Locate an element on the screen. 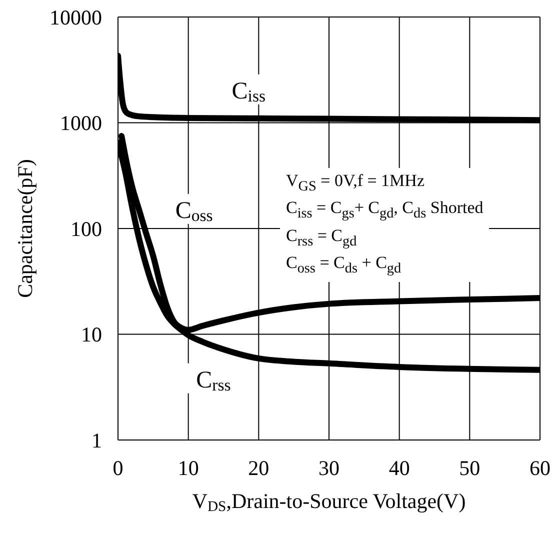 Image resolution: width=558 pixels, height=538 pixels. series-label: C$_{oss}$ is located at coordinates (194, 212).